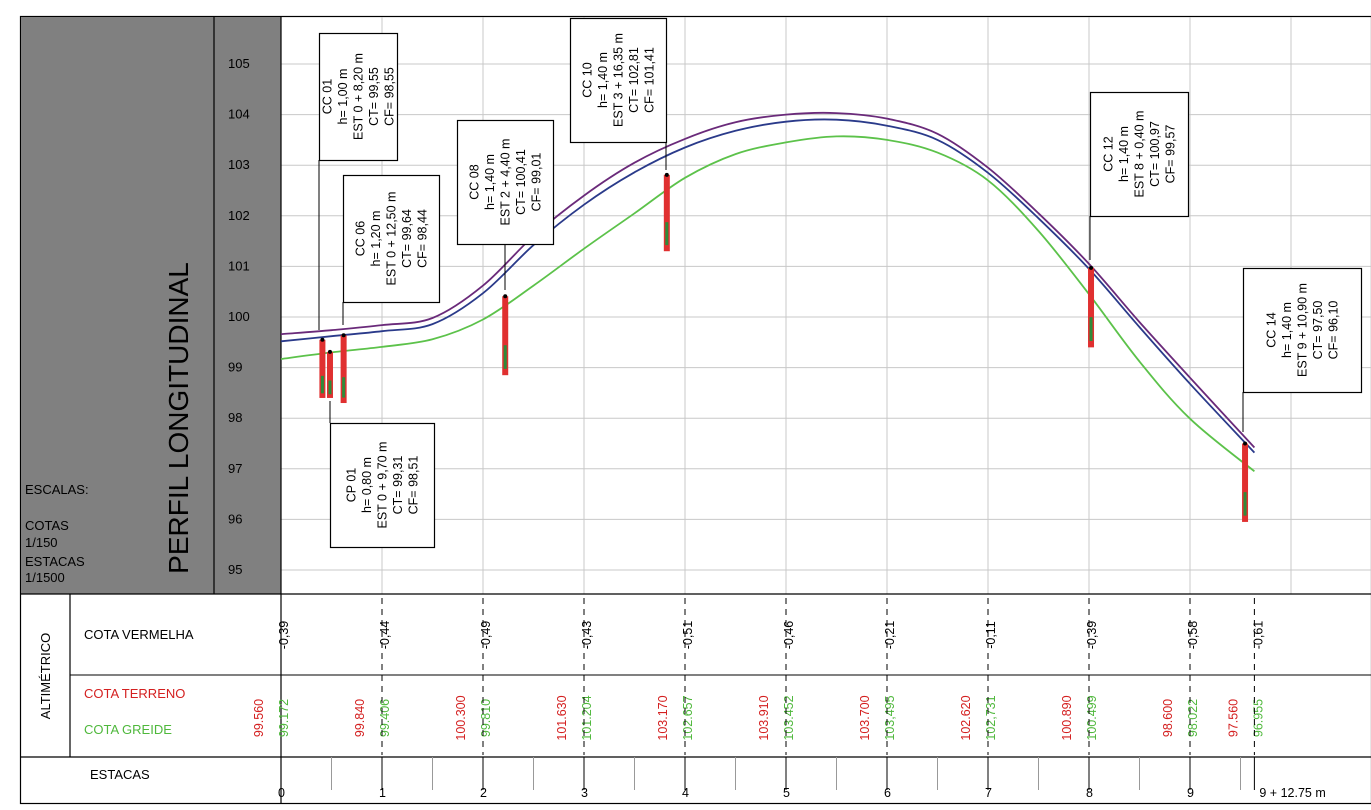 This screenshot has height=810, width=1371. What do you see at coordinates (360, 718) in the screenshot?
I see `cota-terreno-value: 99.840` at bounding box center [360, 718].